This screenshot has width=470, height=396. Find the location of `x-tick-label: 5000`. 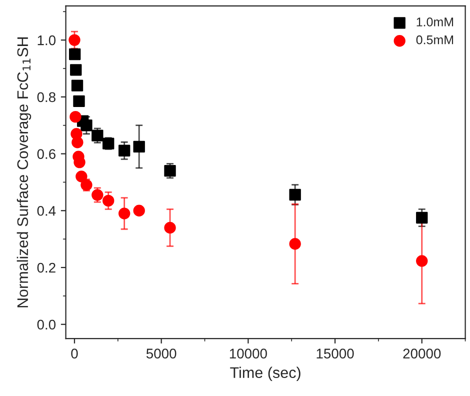

x-tick-label: 5000 is located at coordinates (161, 353).